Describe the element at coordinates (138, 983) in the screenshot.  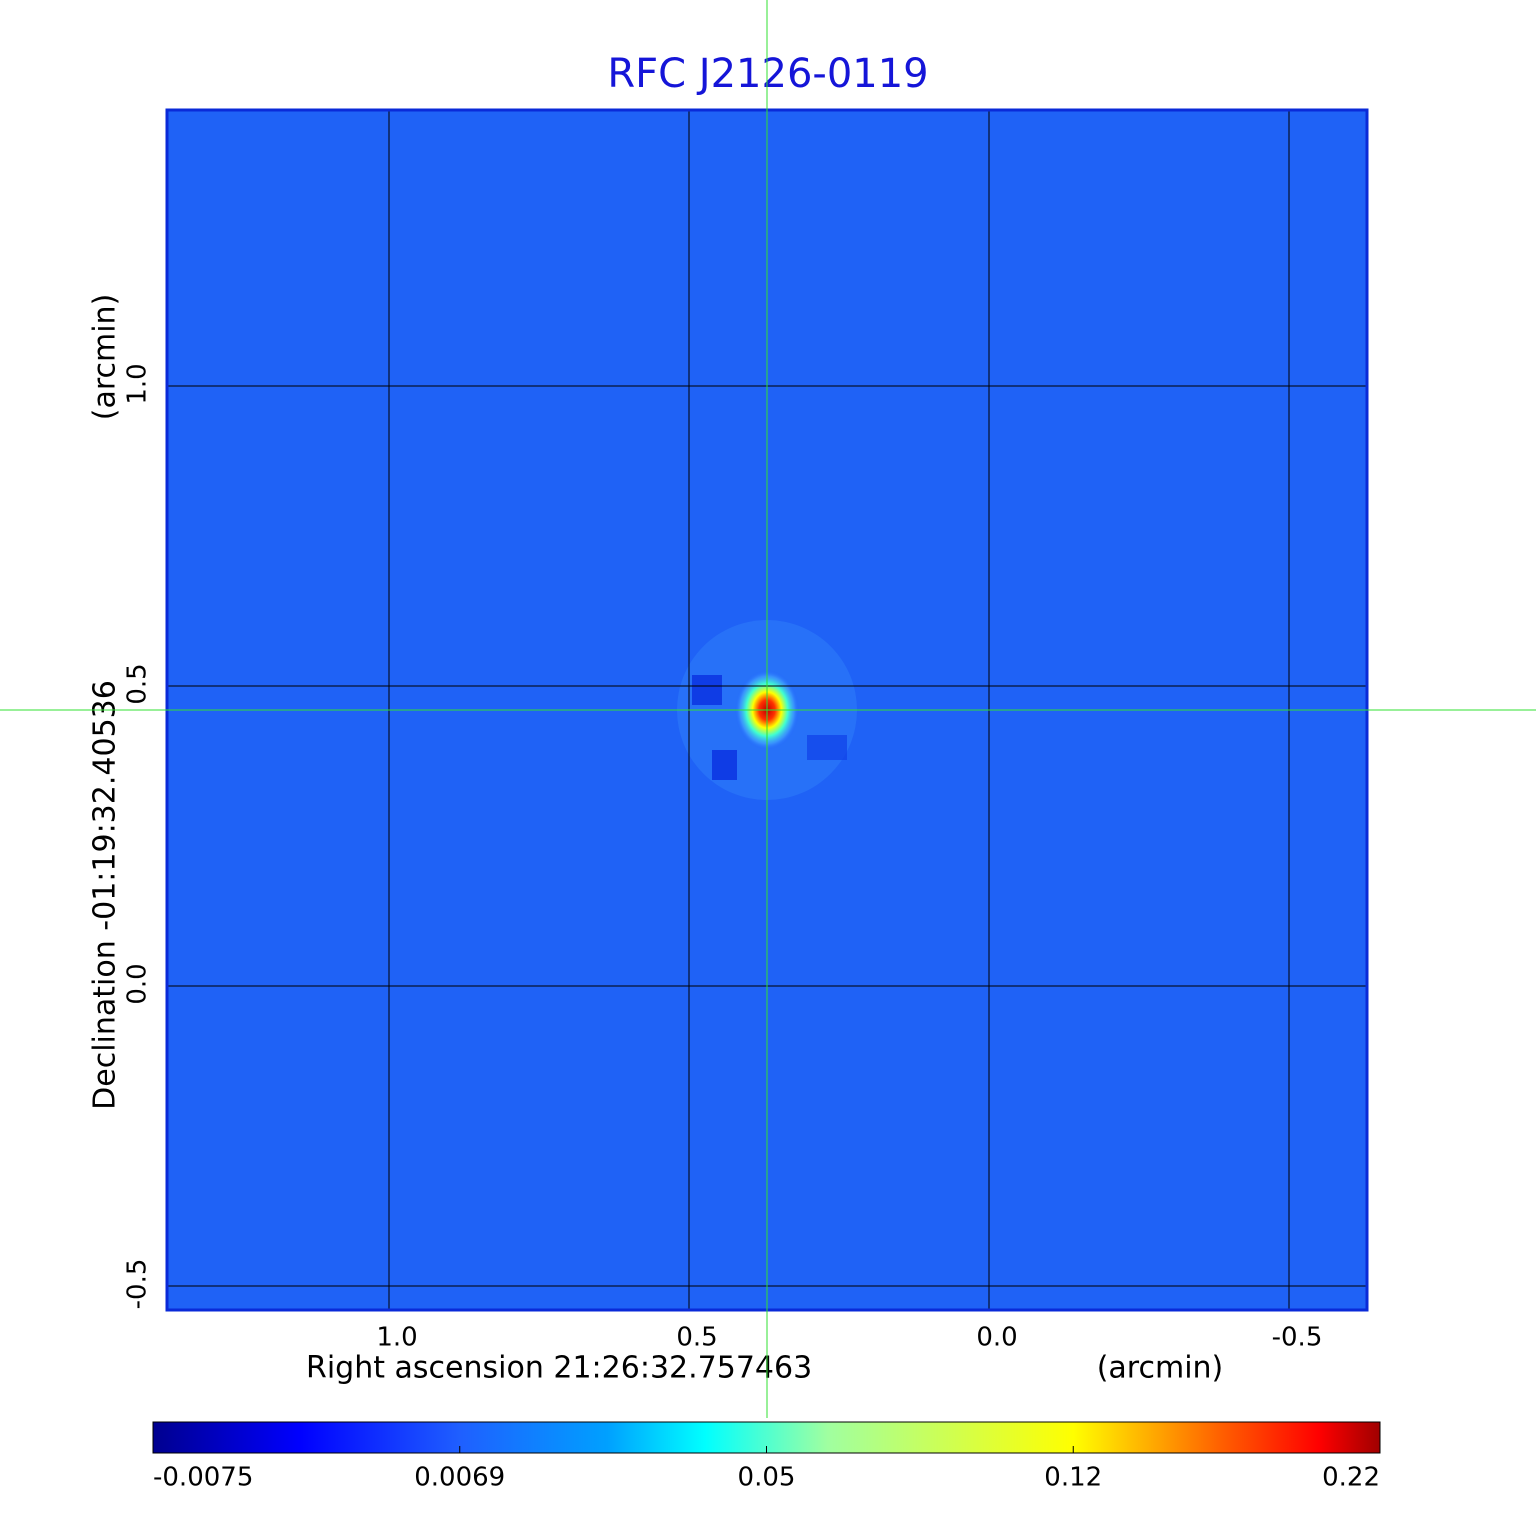
I see `y-tick-label: 0.0` at that location.